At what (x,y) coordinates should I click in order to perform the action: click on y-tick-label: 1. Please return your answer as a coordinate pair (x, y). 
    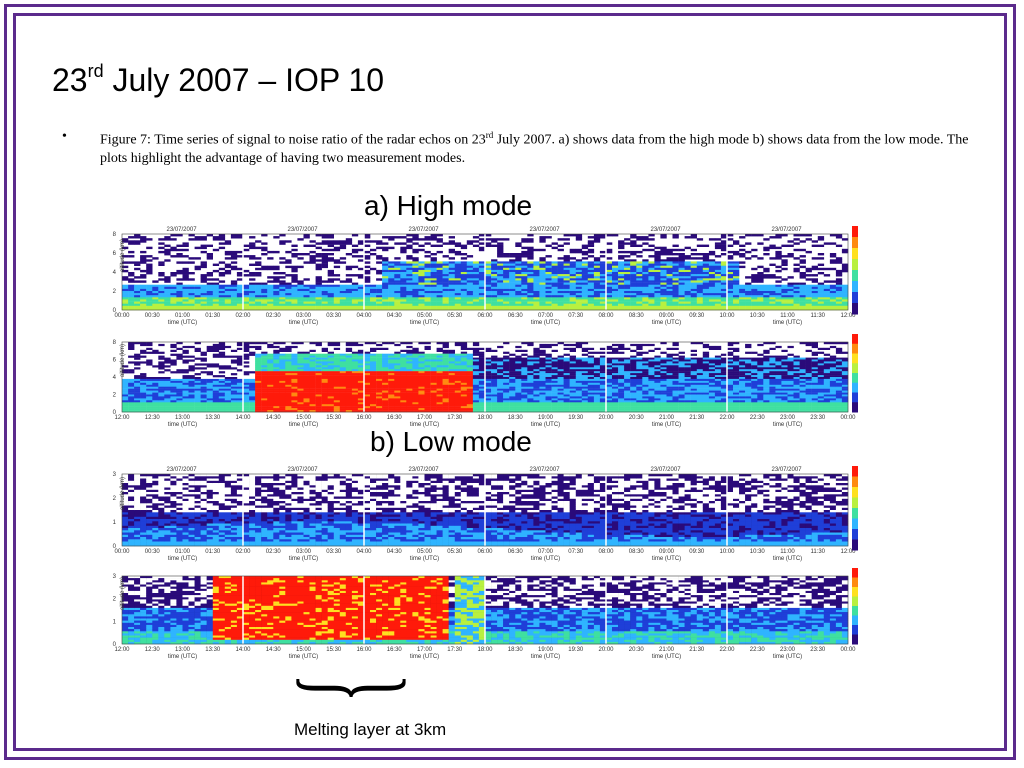
    Looking at the image, I should click on (115, 523).